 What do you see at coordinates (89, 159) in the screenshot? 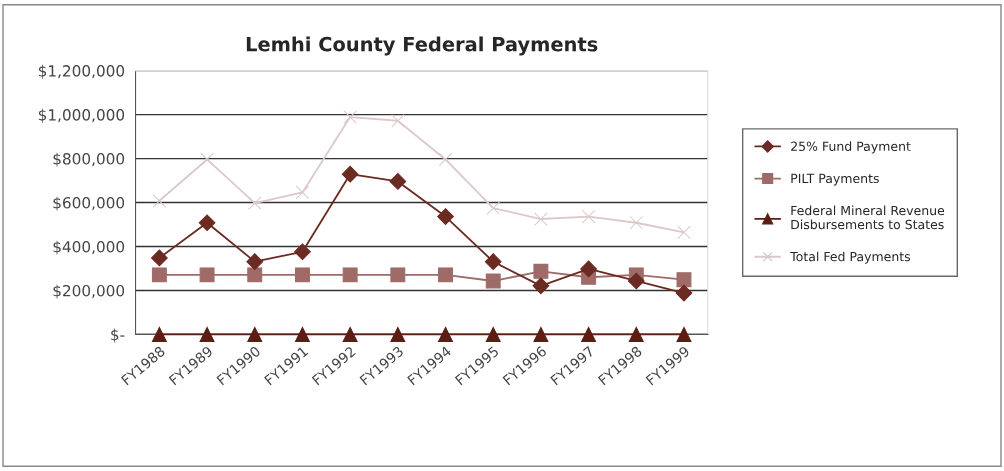
I see `y-tick-label: $800,000` at bounding box center [89, 159].